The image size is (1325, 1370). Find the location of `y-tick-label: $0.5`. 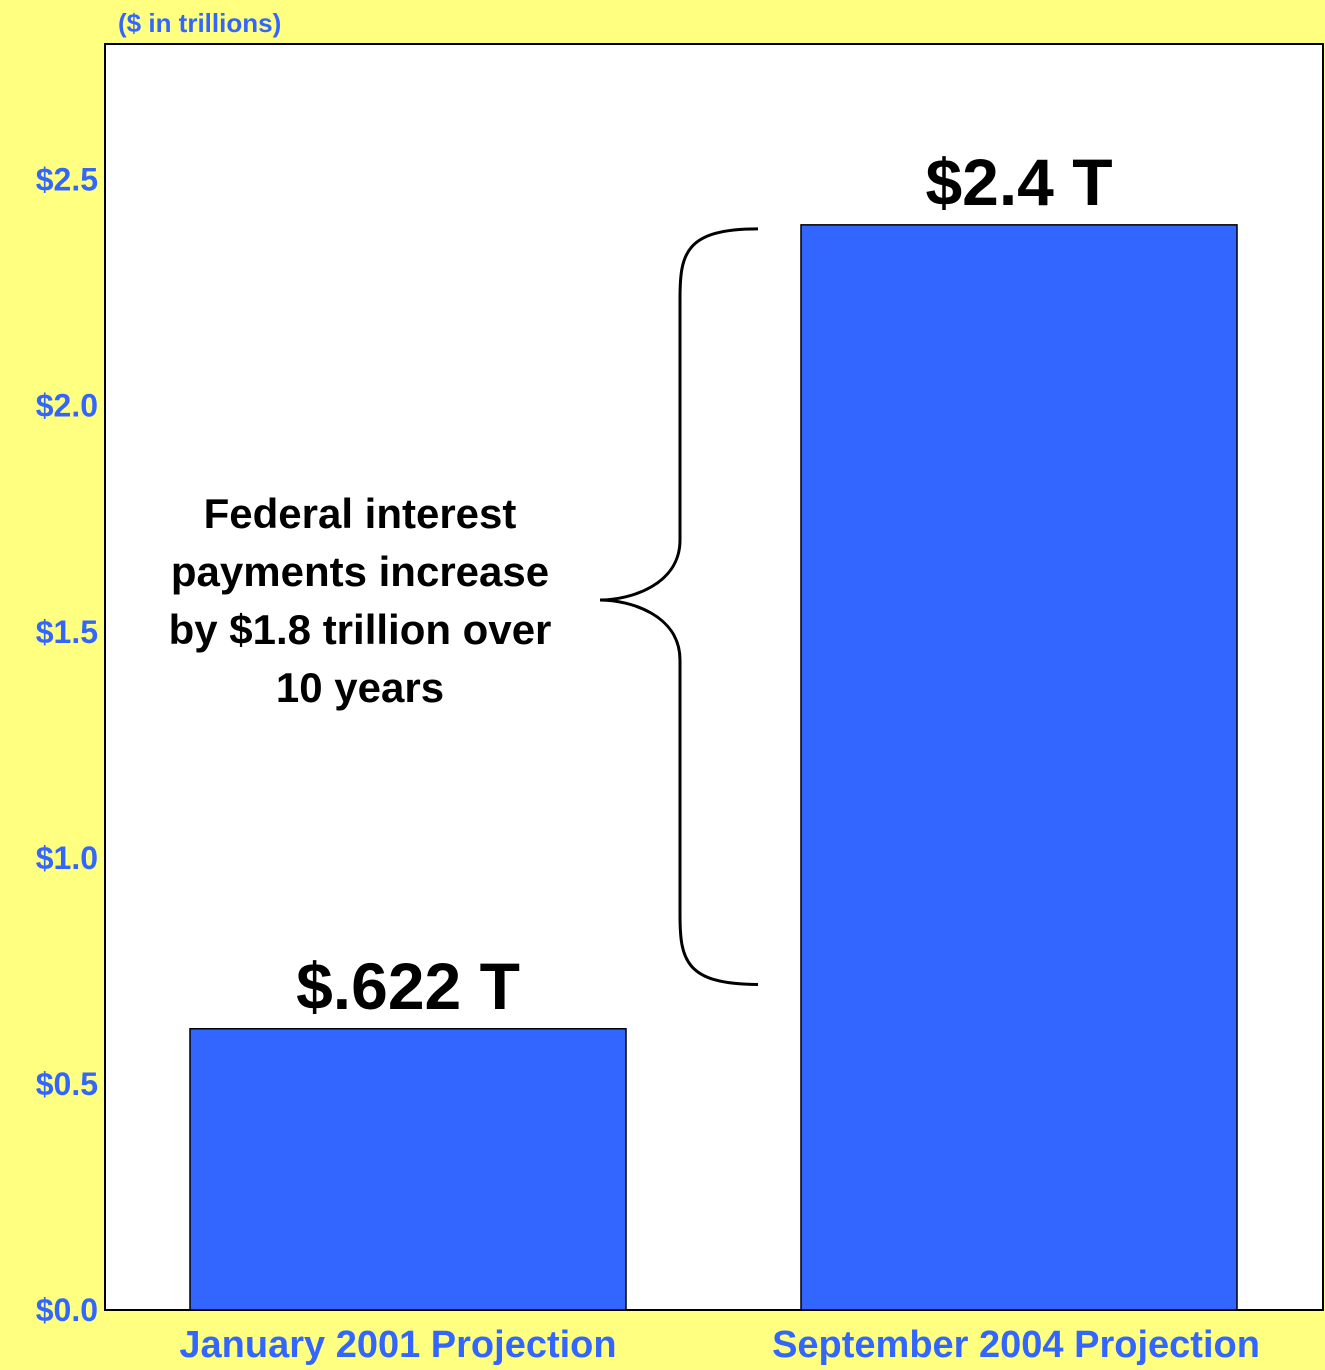

y-tick-label: $0.5 is located at coordinates (67, 1084).